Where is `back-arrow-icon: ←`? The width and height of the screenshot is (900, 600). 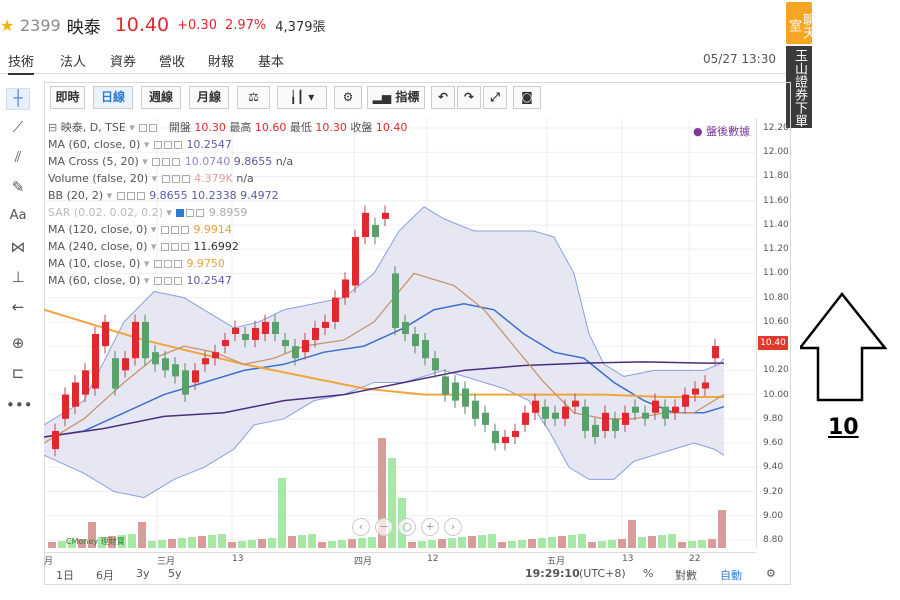
back-arrow-icon: ← is located at coordinates (18, 307).